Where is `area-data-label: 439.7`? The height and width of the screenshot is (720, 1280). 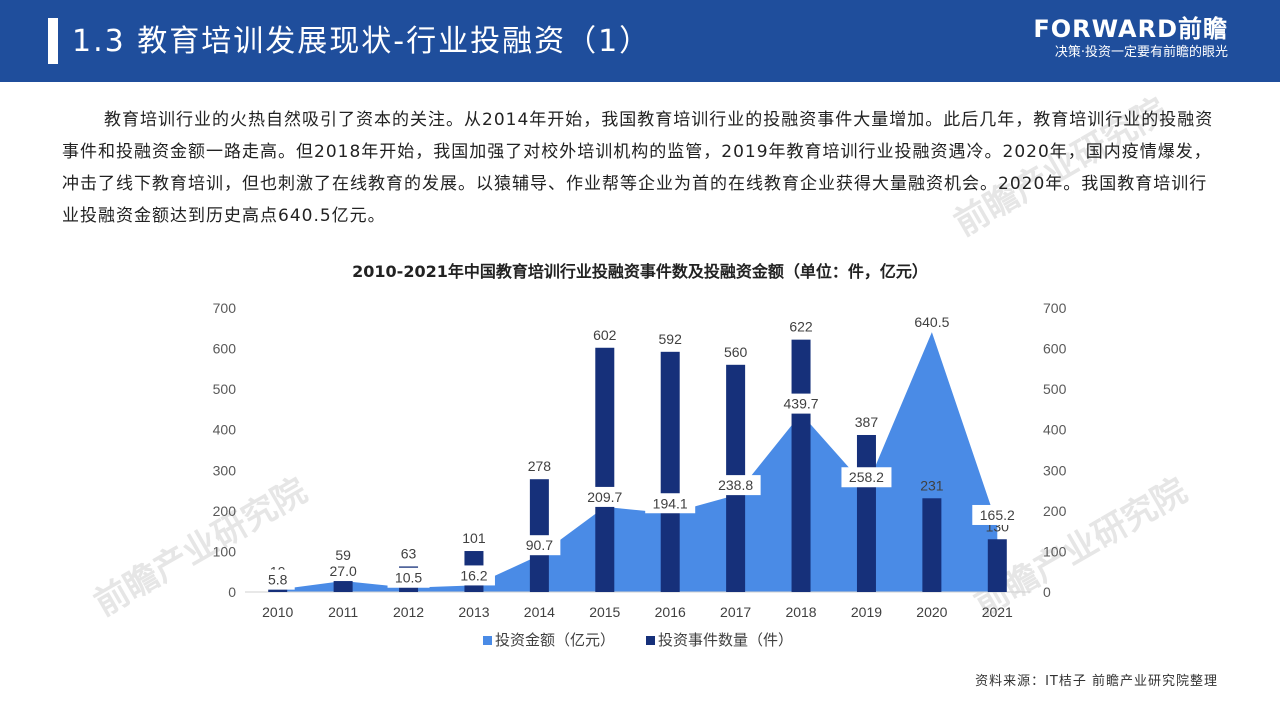 area-data-label: 439.7 is located at coordinates (801, 404).